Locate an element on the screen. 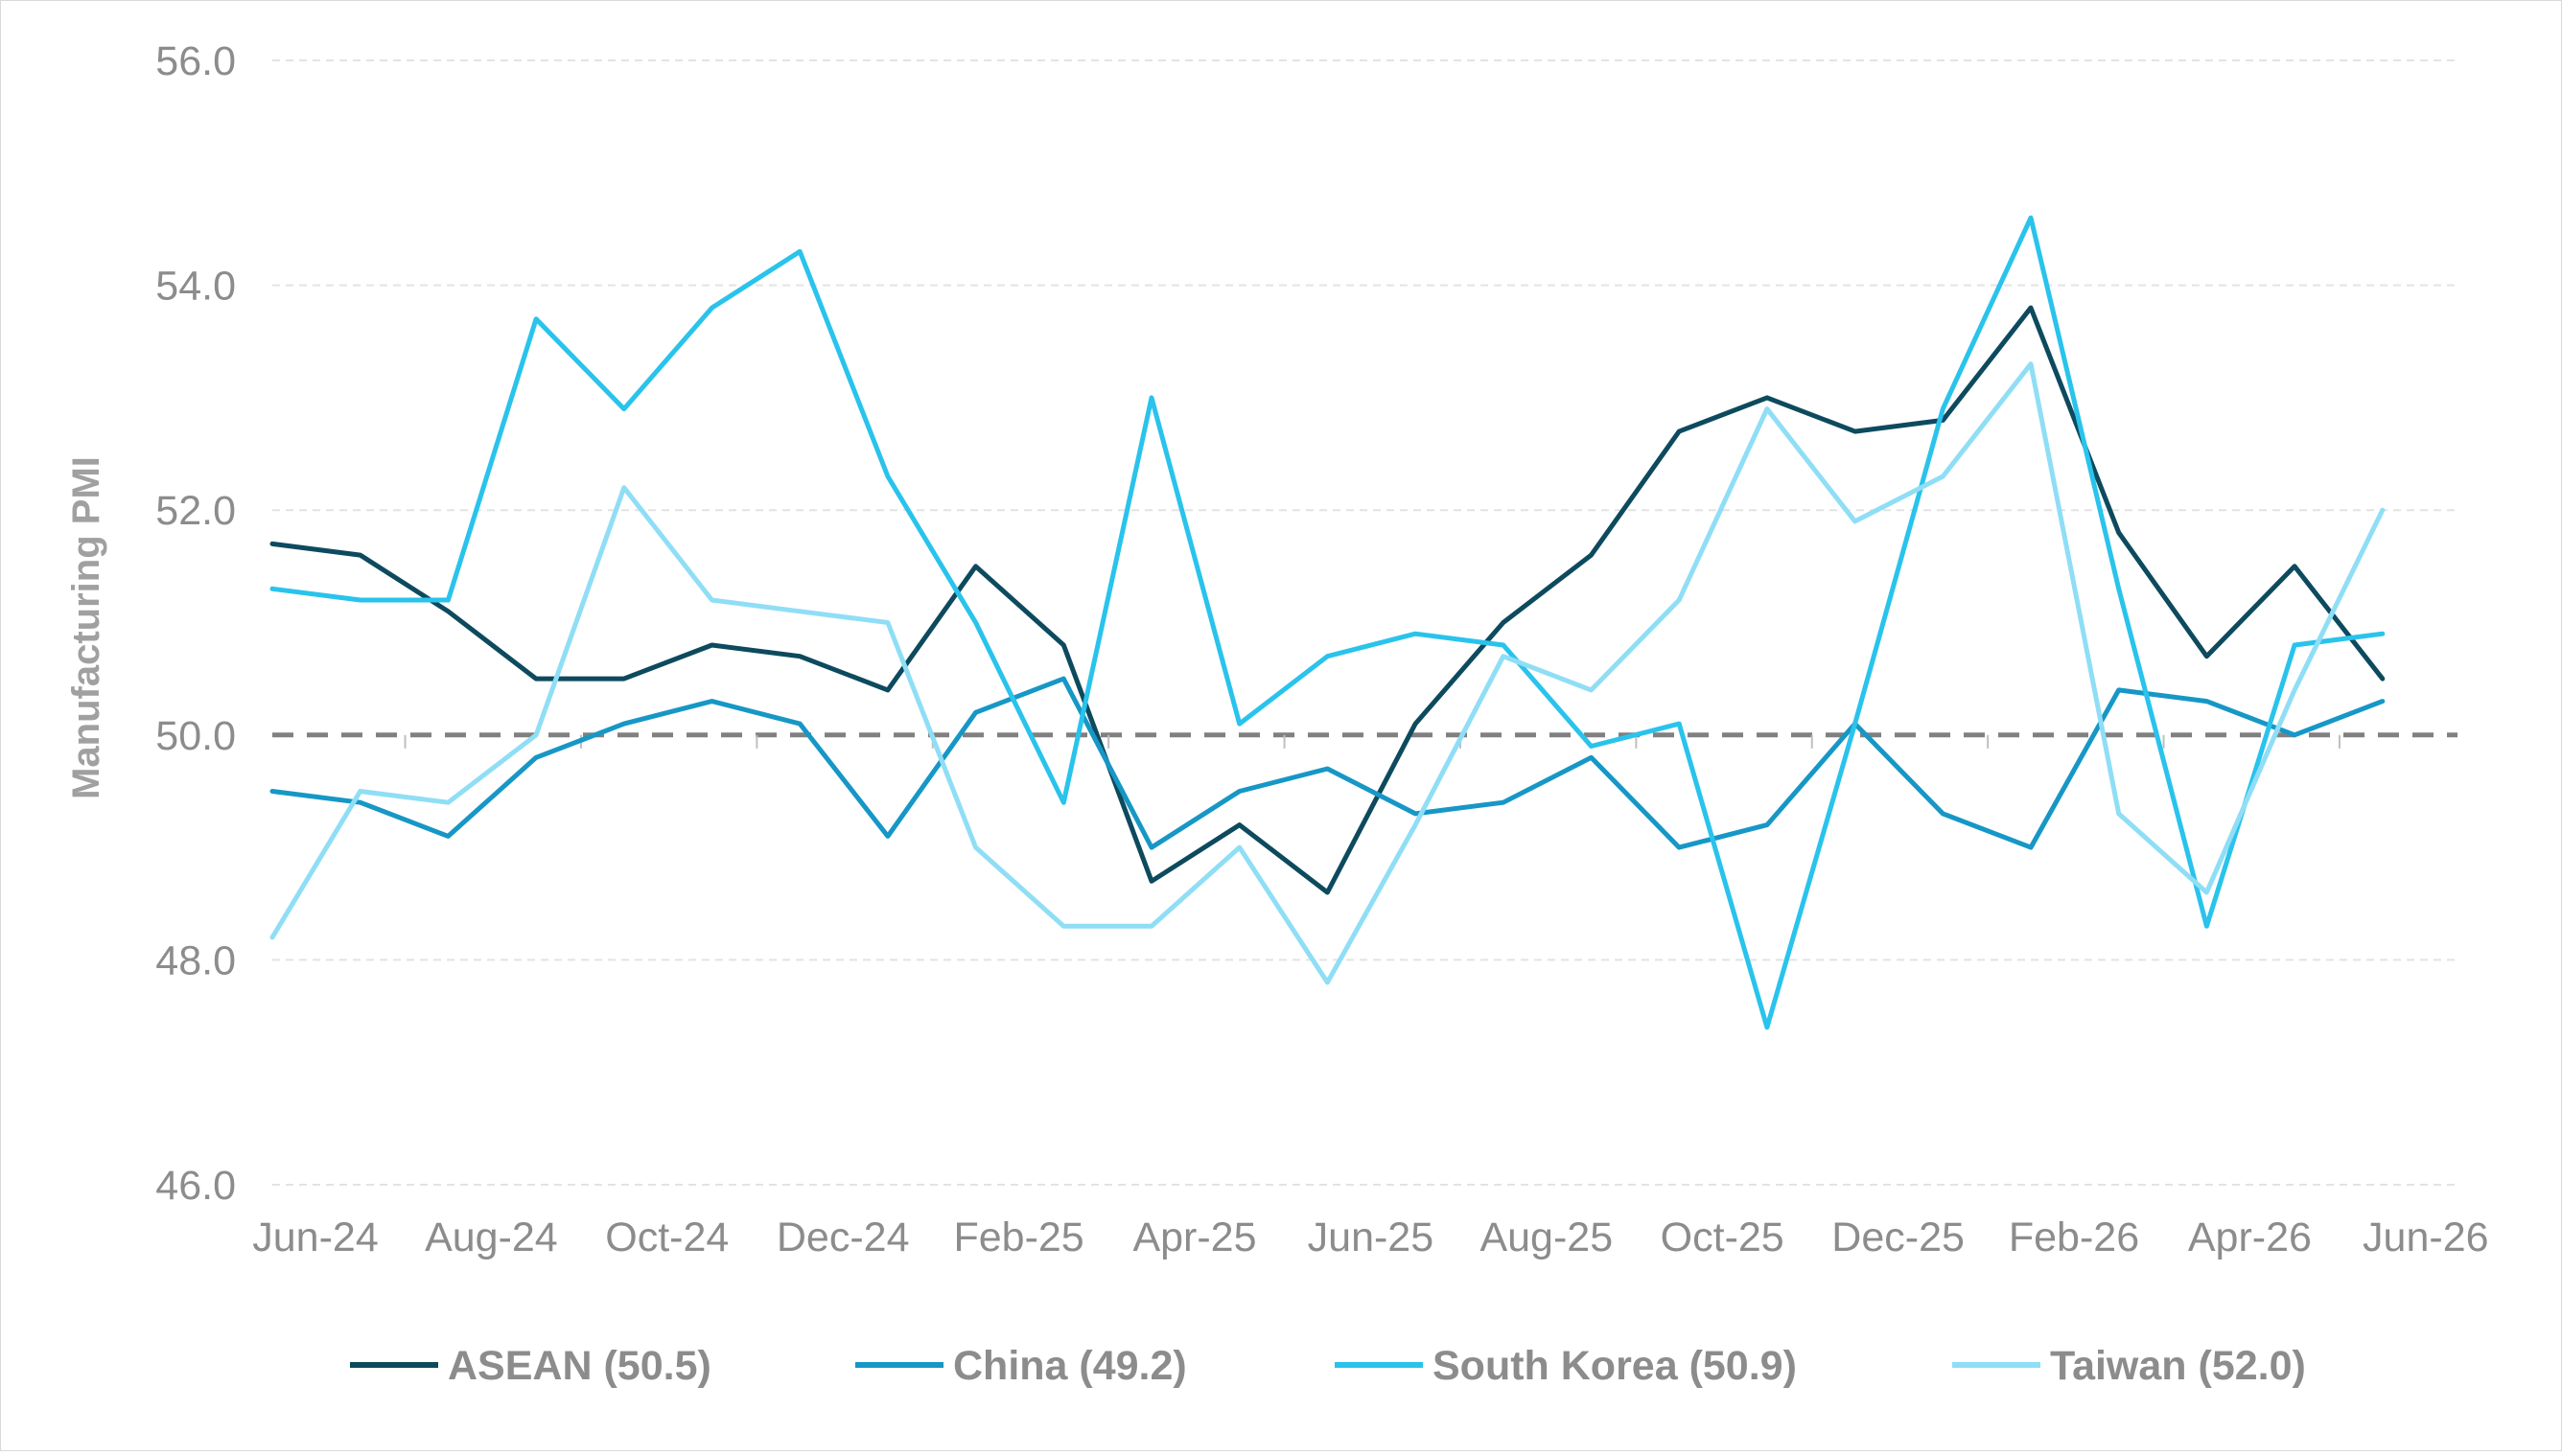  x-tick-label: Jun-26 is located at coordinates (2425, 1237).